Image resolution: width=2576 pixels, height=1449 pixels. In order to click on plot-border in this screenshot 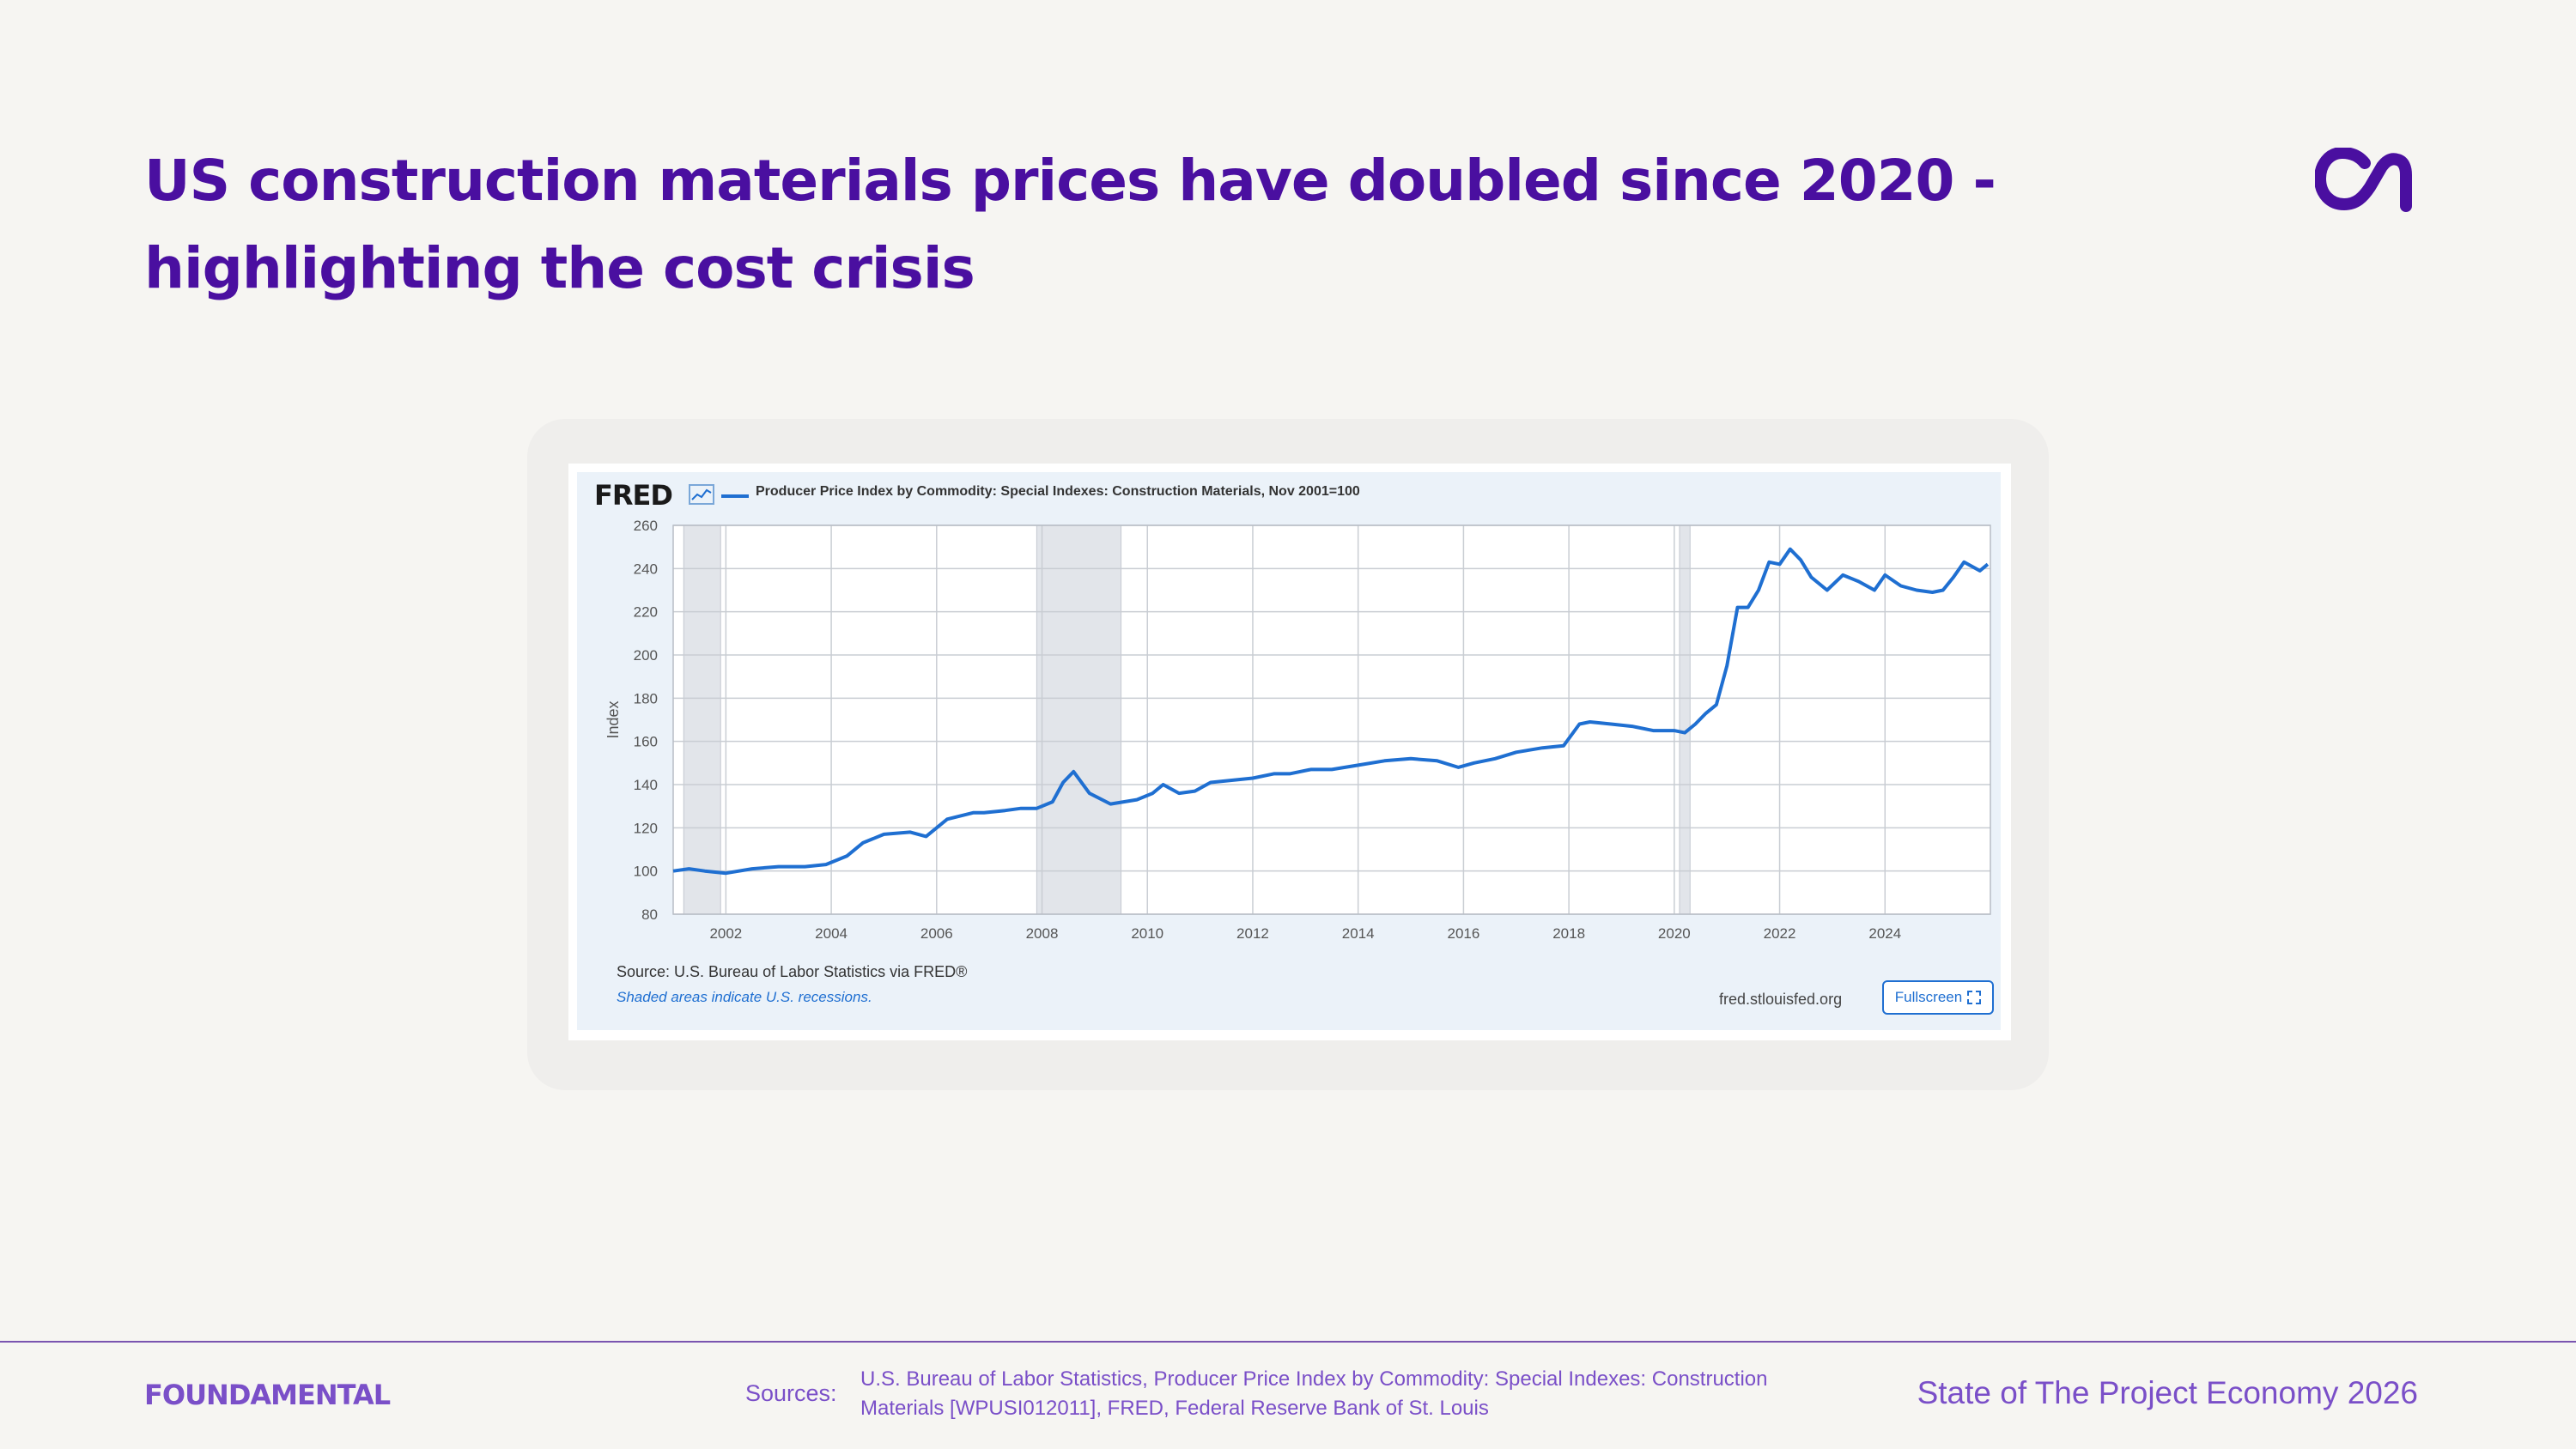, I will do `click(1331, 719)`.